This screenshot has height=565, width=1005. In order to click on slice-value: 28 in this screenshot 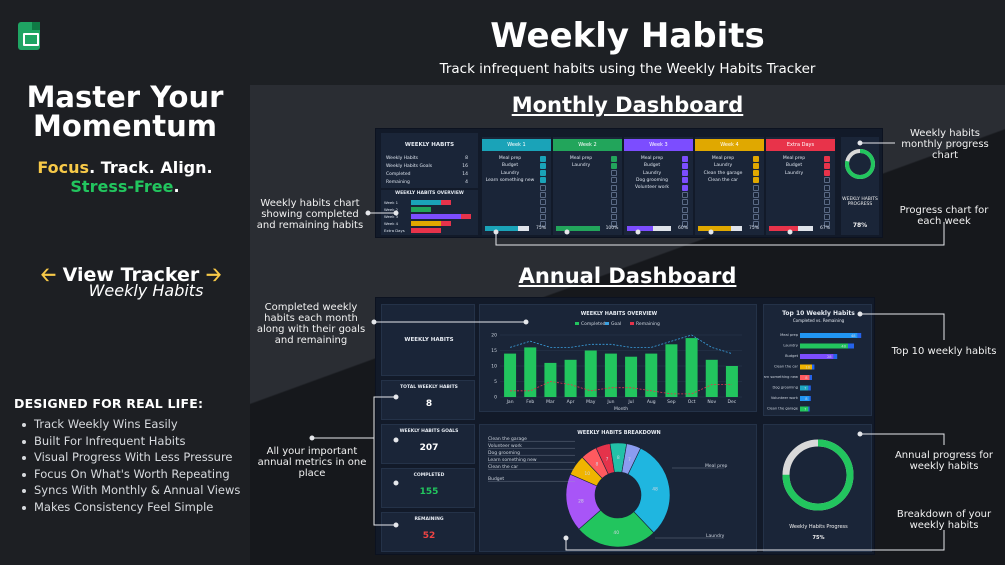, I will do `click(581, 501)`.